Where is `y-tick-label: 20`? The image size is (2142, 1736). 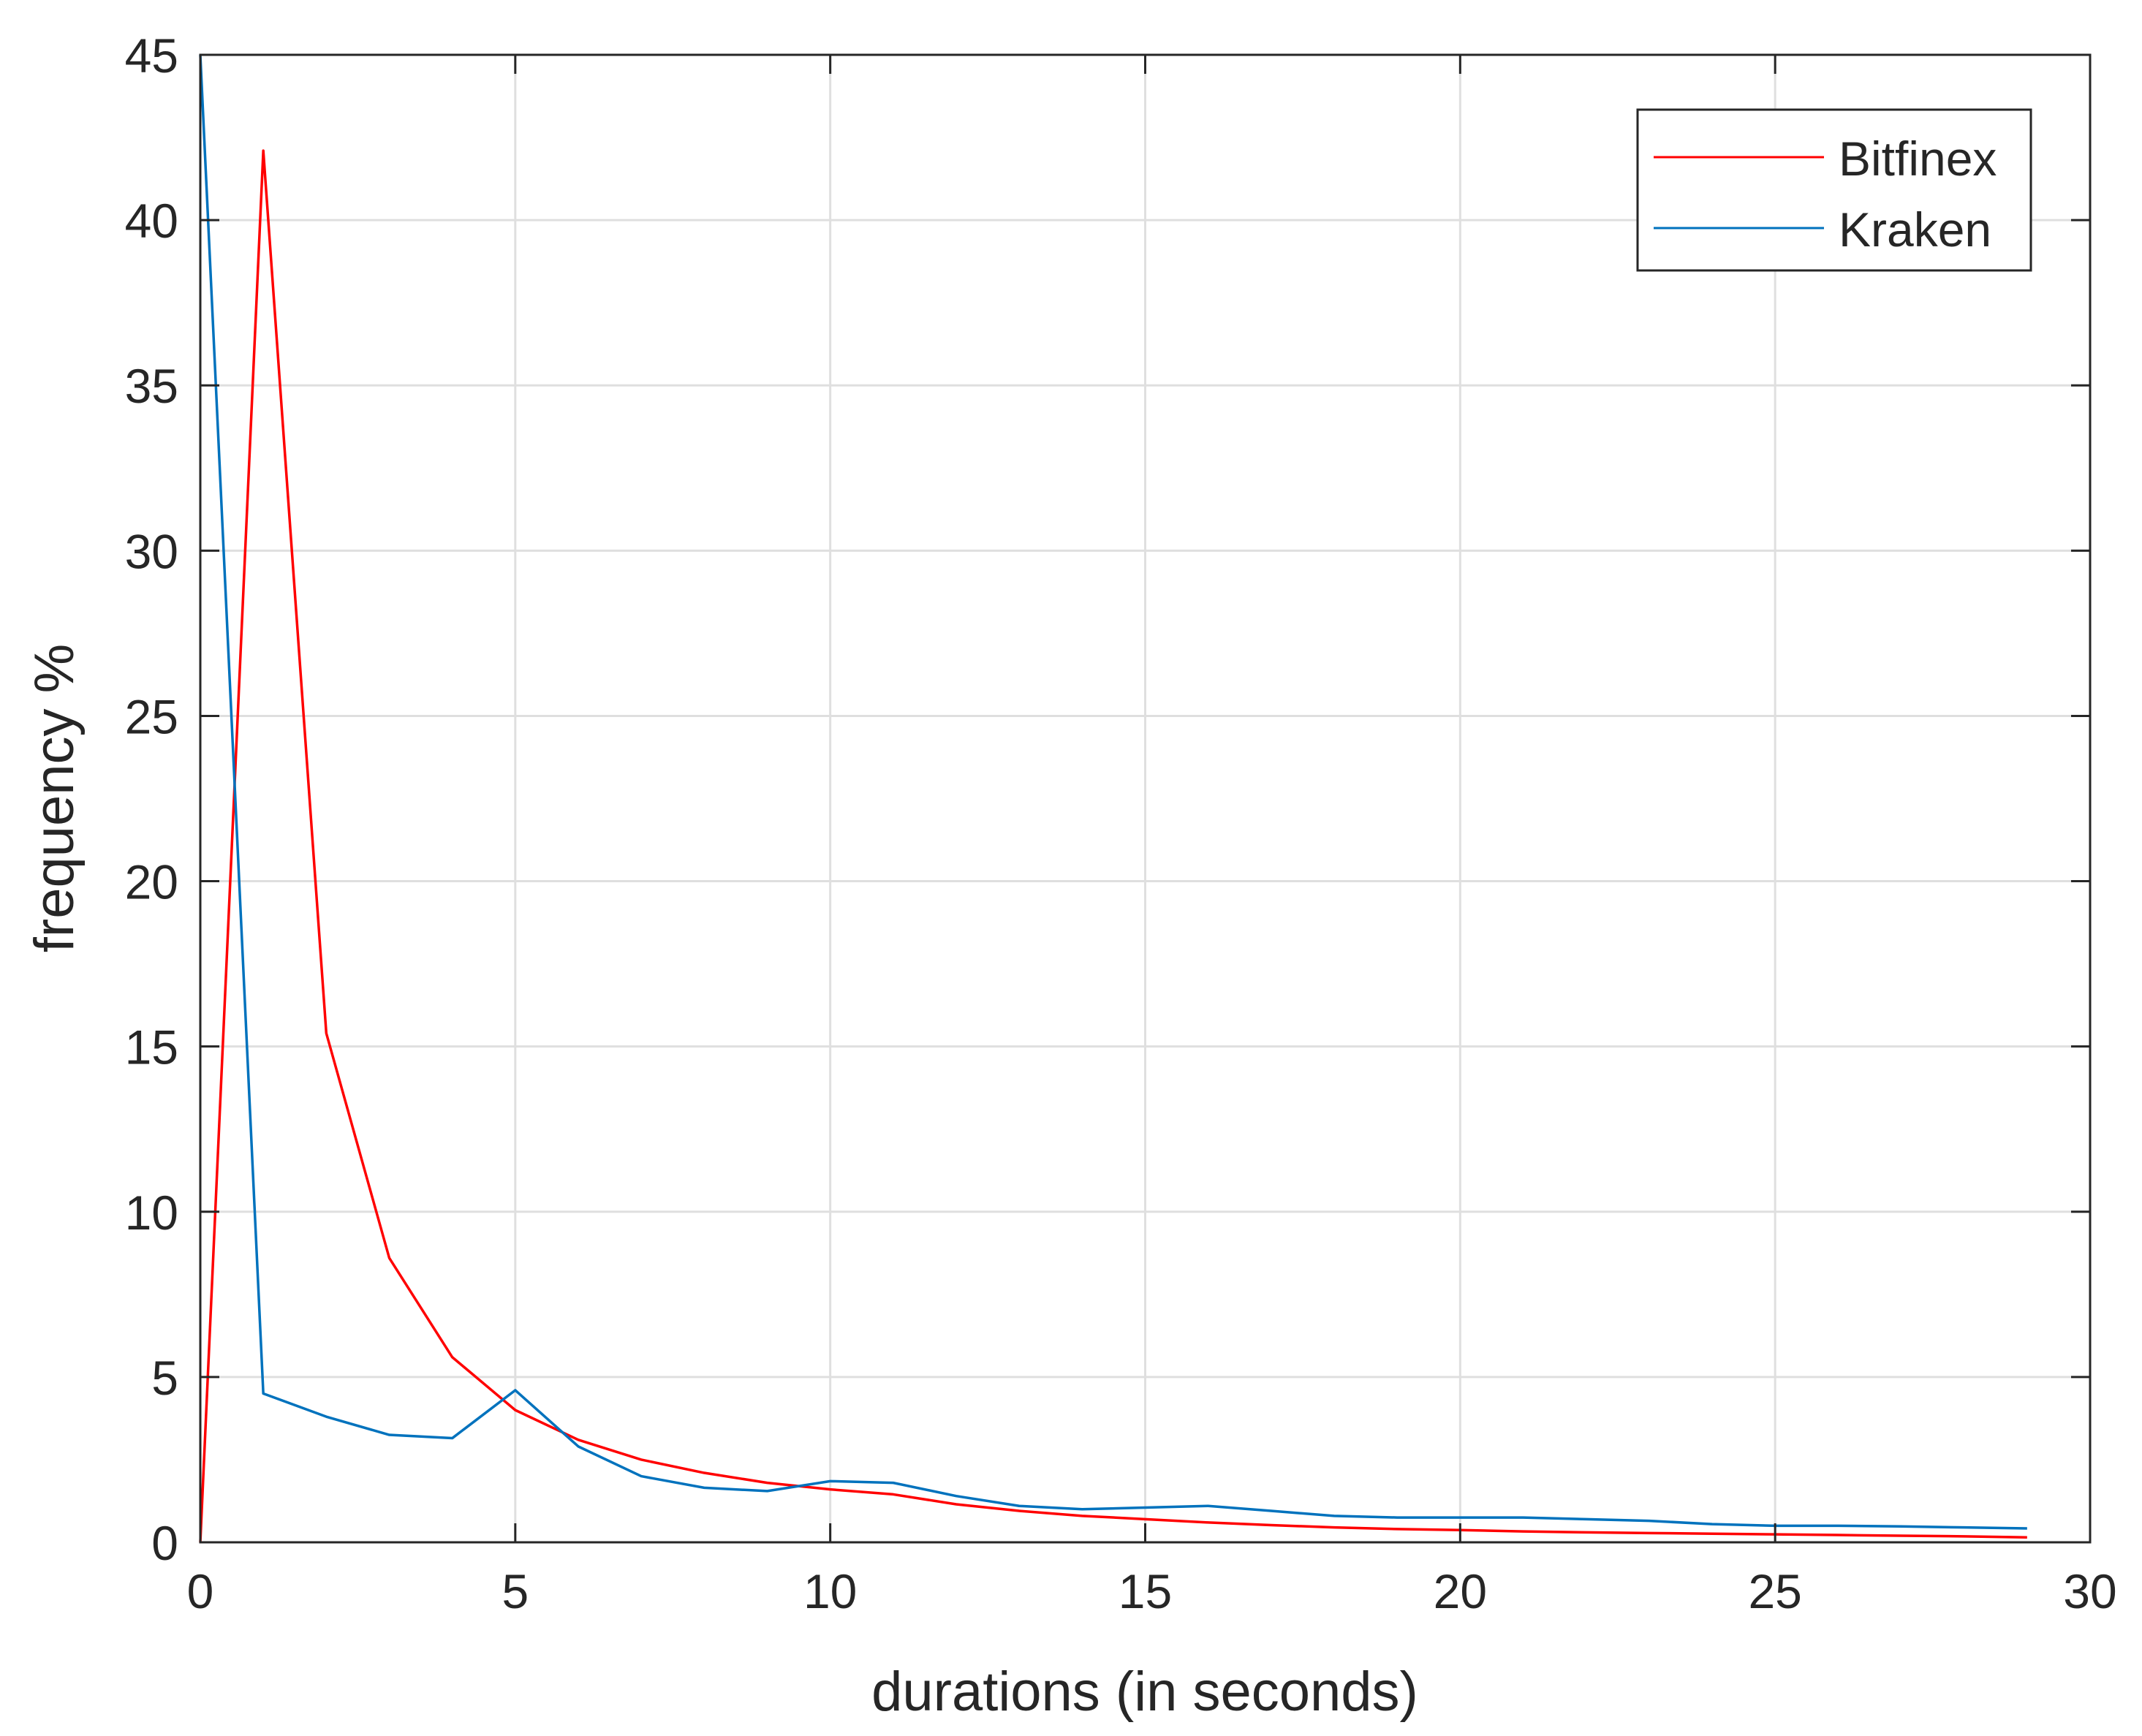
y-tick-label: 20 is located at coordinates (151, 882).